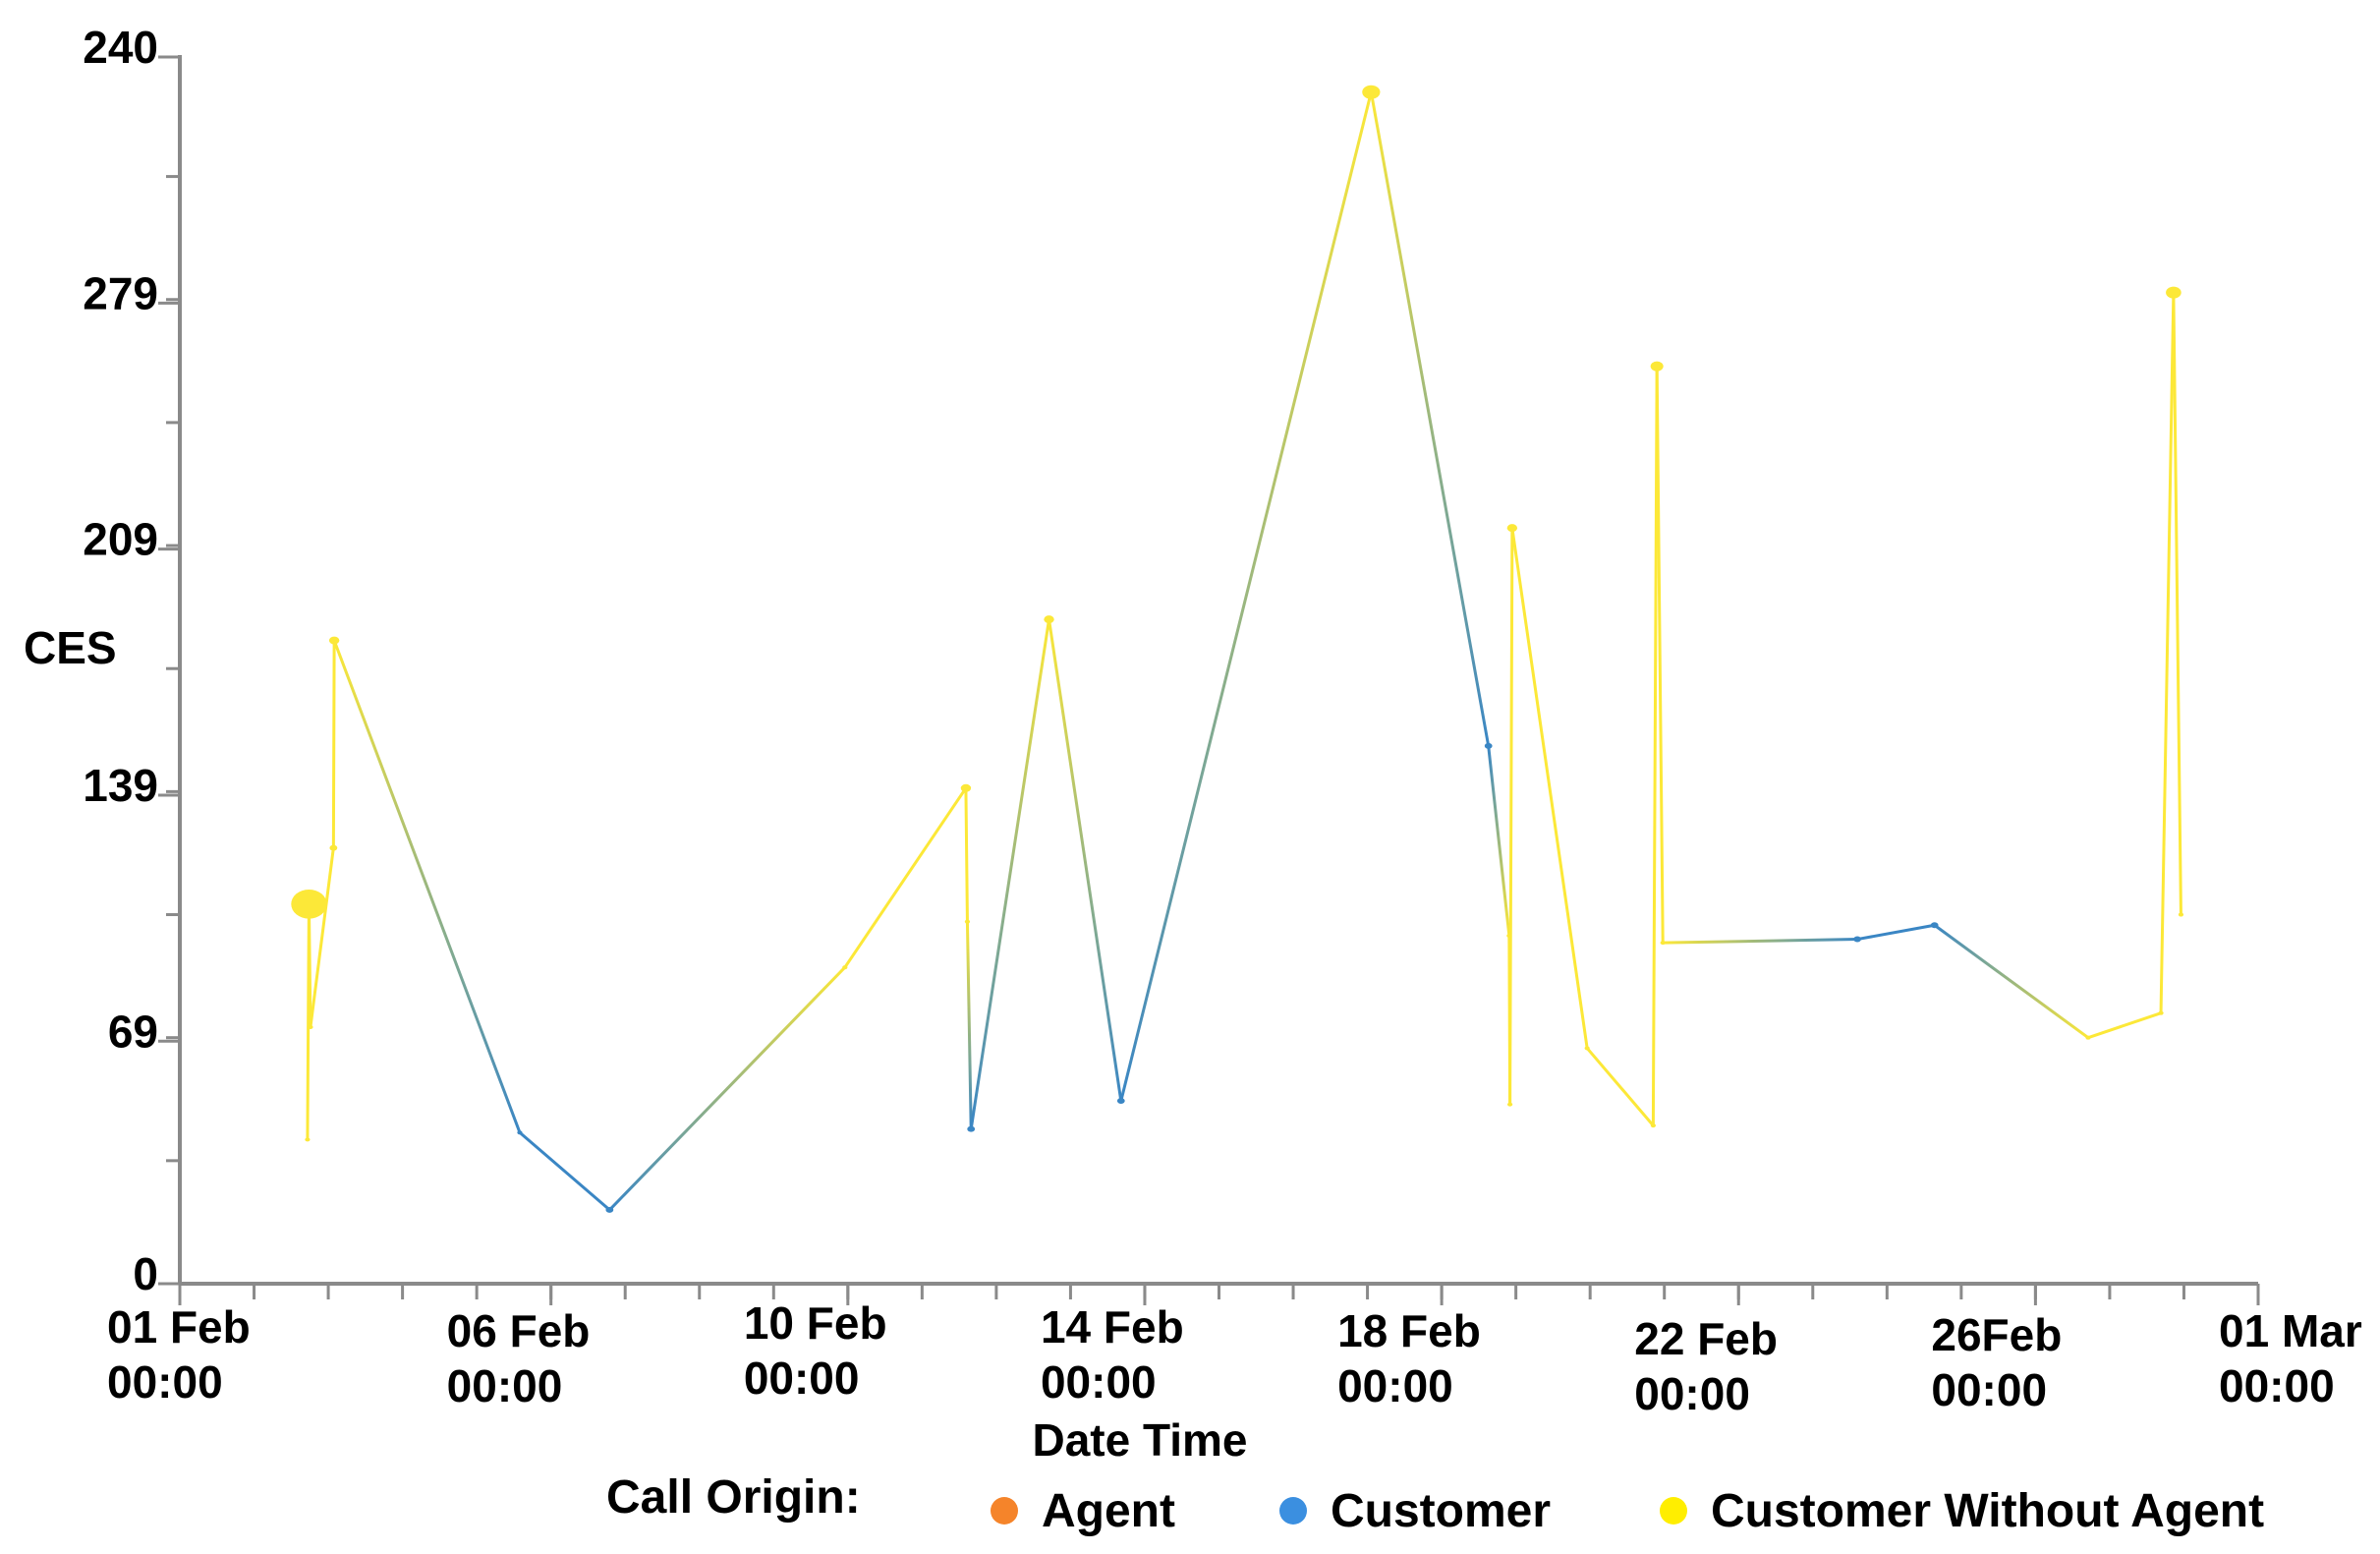 This screenshot has width=2380, height=1554. Describe the element at coordinates (1409, 1330) in the screenshot. I see `x-tick-label: 18 Feb` at that location.